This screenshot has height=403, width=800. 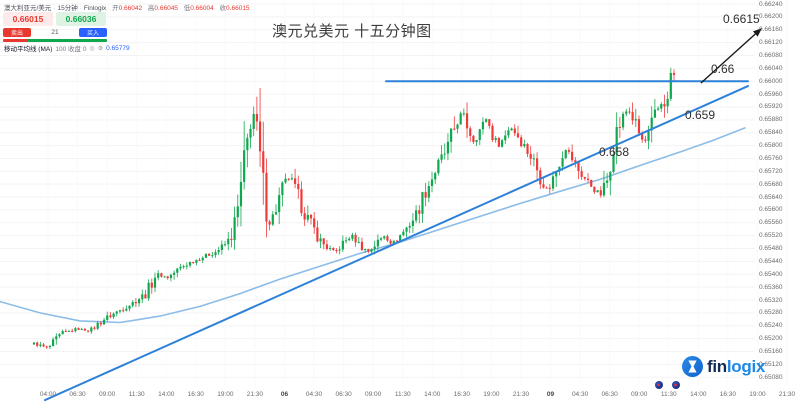 I want to click on price-tick-label: 0.66240, so click(x=771, y=4).